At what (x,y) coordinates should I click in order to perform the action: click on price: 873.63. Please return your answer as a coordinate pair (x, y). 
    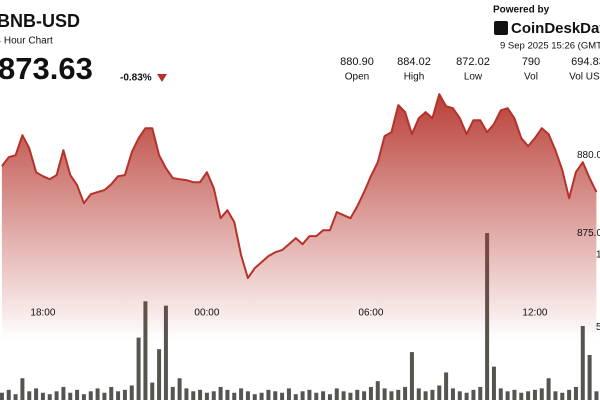
    Looking at the image, I should click on (46, 68).